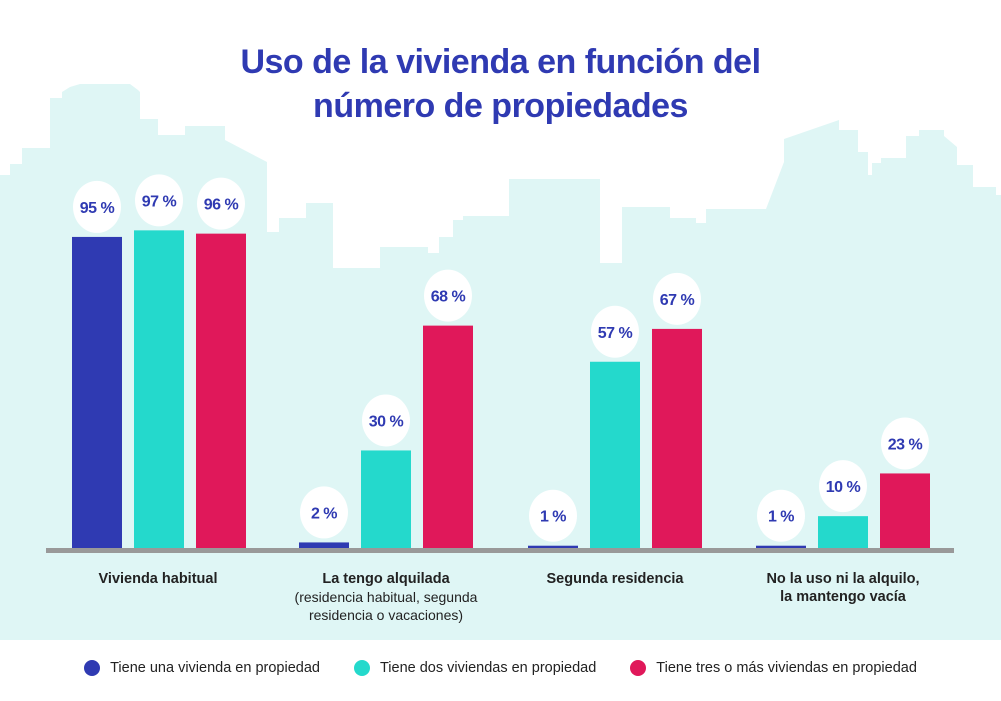 The width and height of the screenshot is (1001, 701). Describe the element at coordinates (488, 668) in the screenshot. I see `legend-label: Tiene dos viviendas en propiedad` at that location.